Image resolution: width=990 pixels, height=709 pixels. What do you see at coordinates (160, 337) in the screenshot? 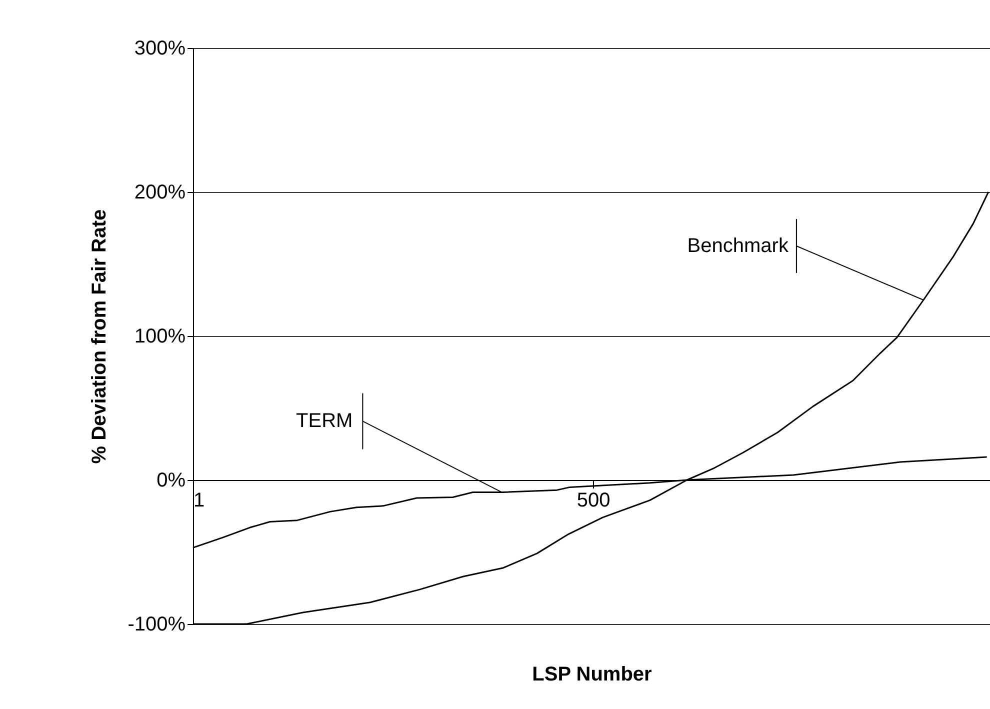
I see `y-tick-label: 100%` at bounding box center [160, 337].